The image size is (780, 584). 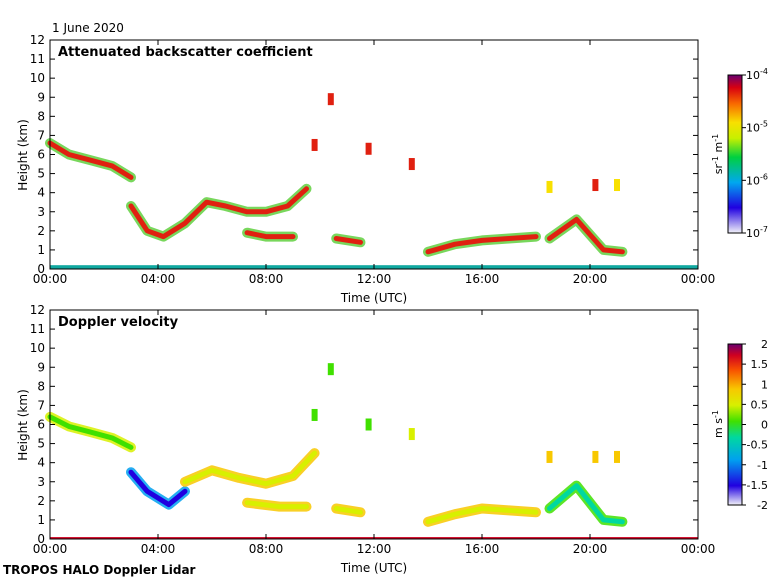 What do you see at coordinates (23, 154) in the screenshot?
I see `backscatter-ylabel: Height (km)` at bounding box center [23, 154].